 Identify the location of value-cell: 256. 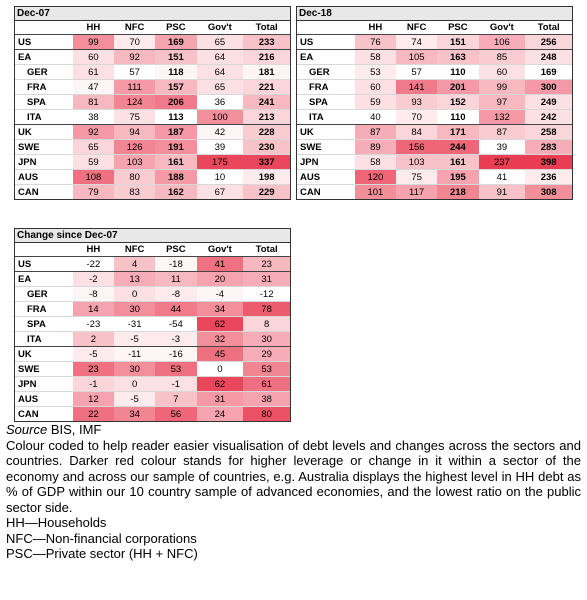
(548, 42).